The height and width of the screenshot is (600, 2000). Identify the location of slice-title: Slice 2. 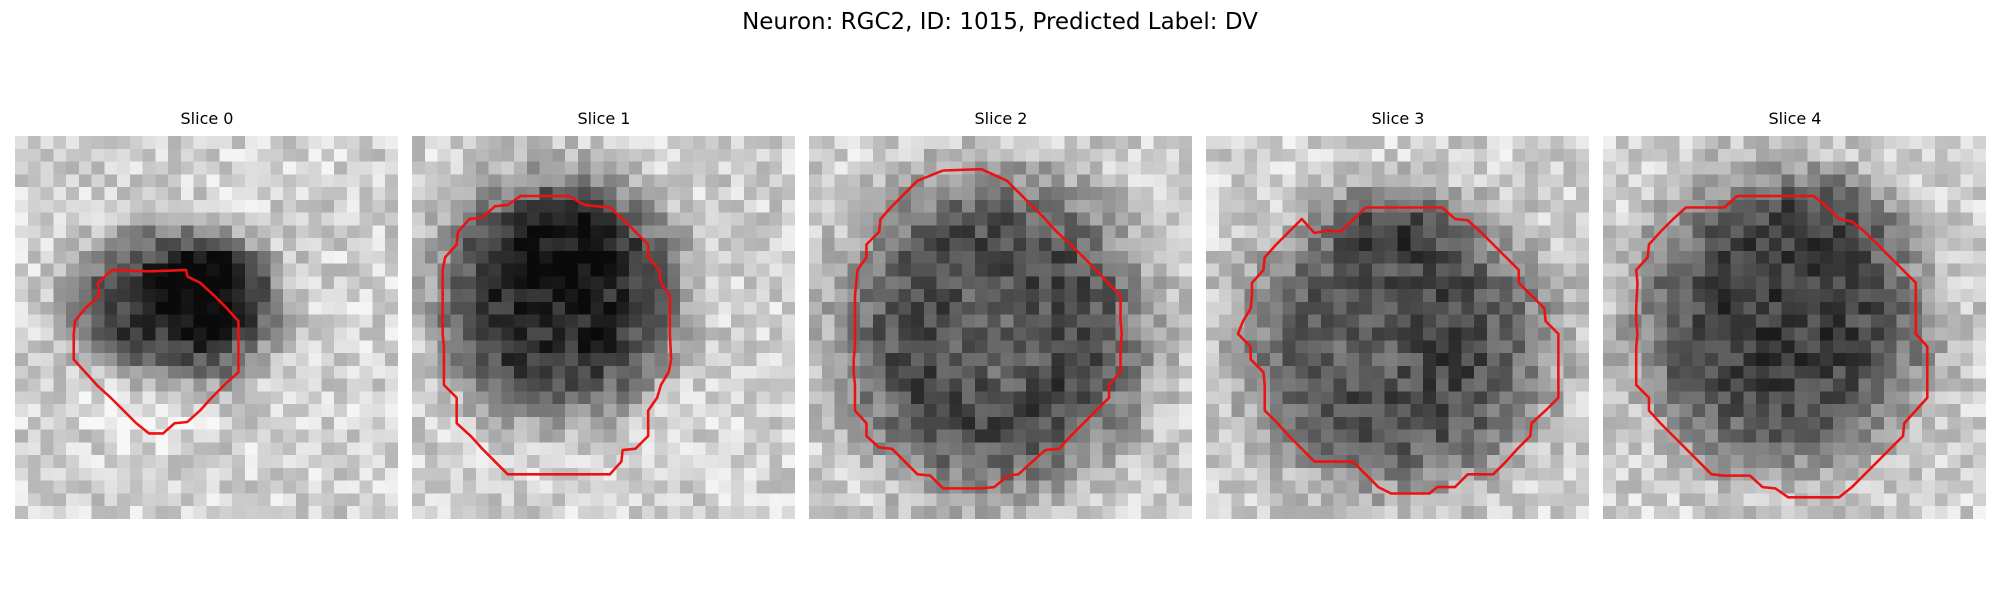
(1001, 118).